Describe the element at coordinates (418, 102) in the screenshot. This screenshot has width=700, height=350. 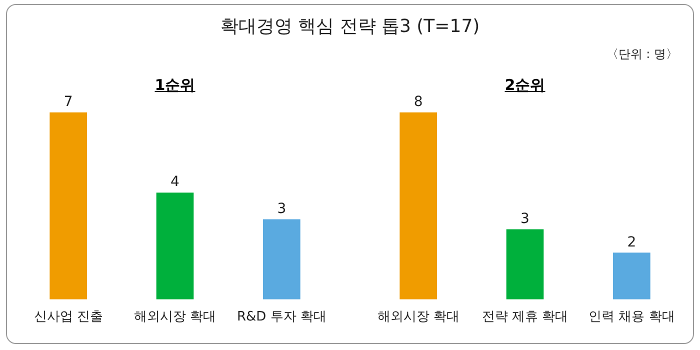
I see `data-label: 8` at that location.